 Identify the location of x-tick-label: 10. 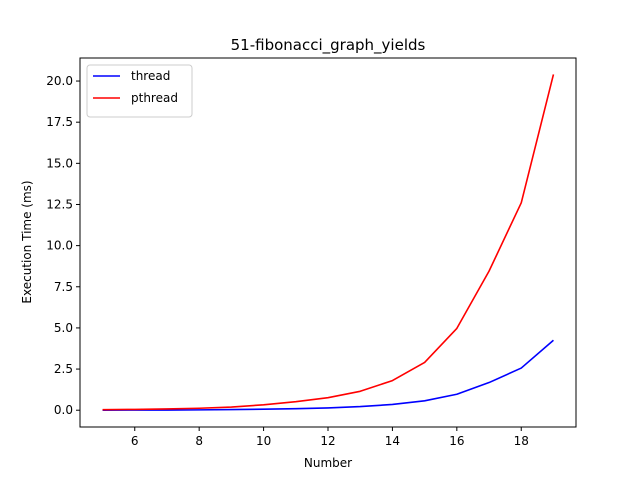
(263, 441).